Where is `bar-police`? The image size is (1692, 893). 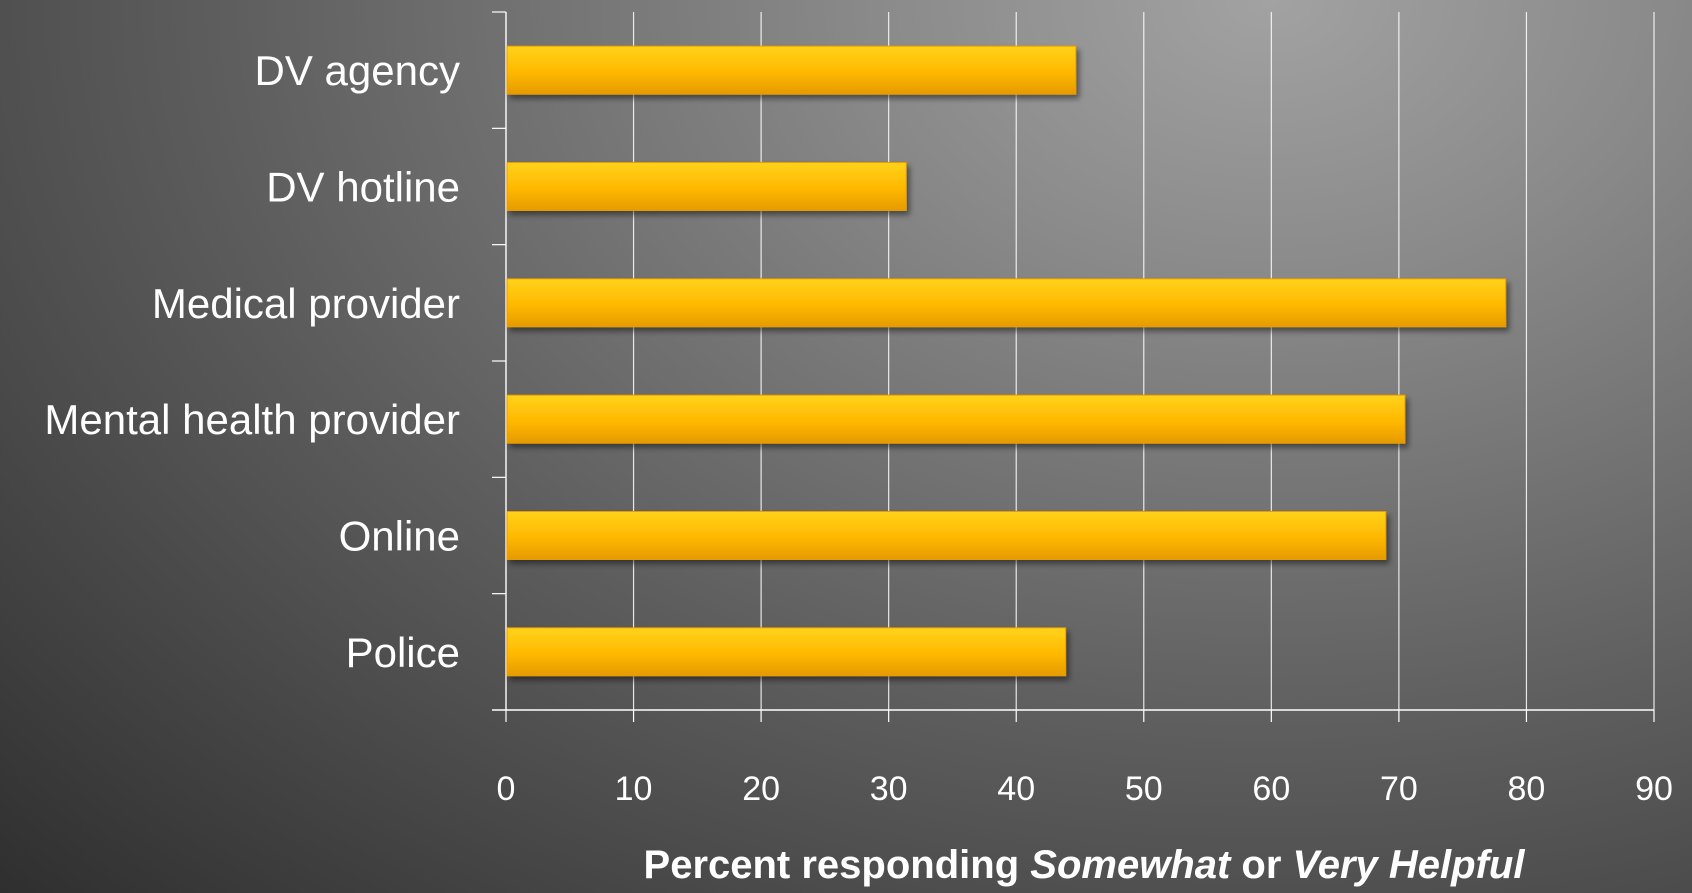
bar-police is located at coordinates (786, 652).